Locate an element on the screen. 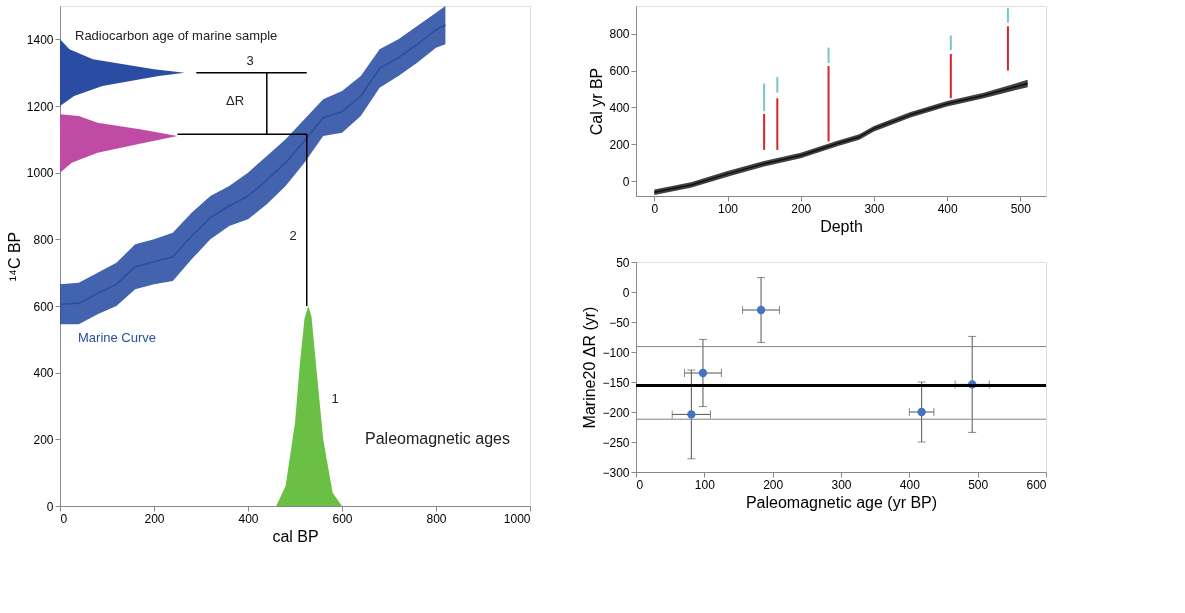 This screenshot has width=1185, height=613. text: Marine Curve is located at coordinates (117, 337).